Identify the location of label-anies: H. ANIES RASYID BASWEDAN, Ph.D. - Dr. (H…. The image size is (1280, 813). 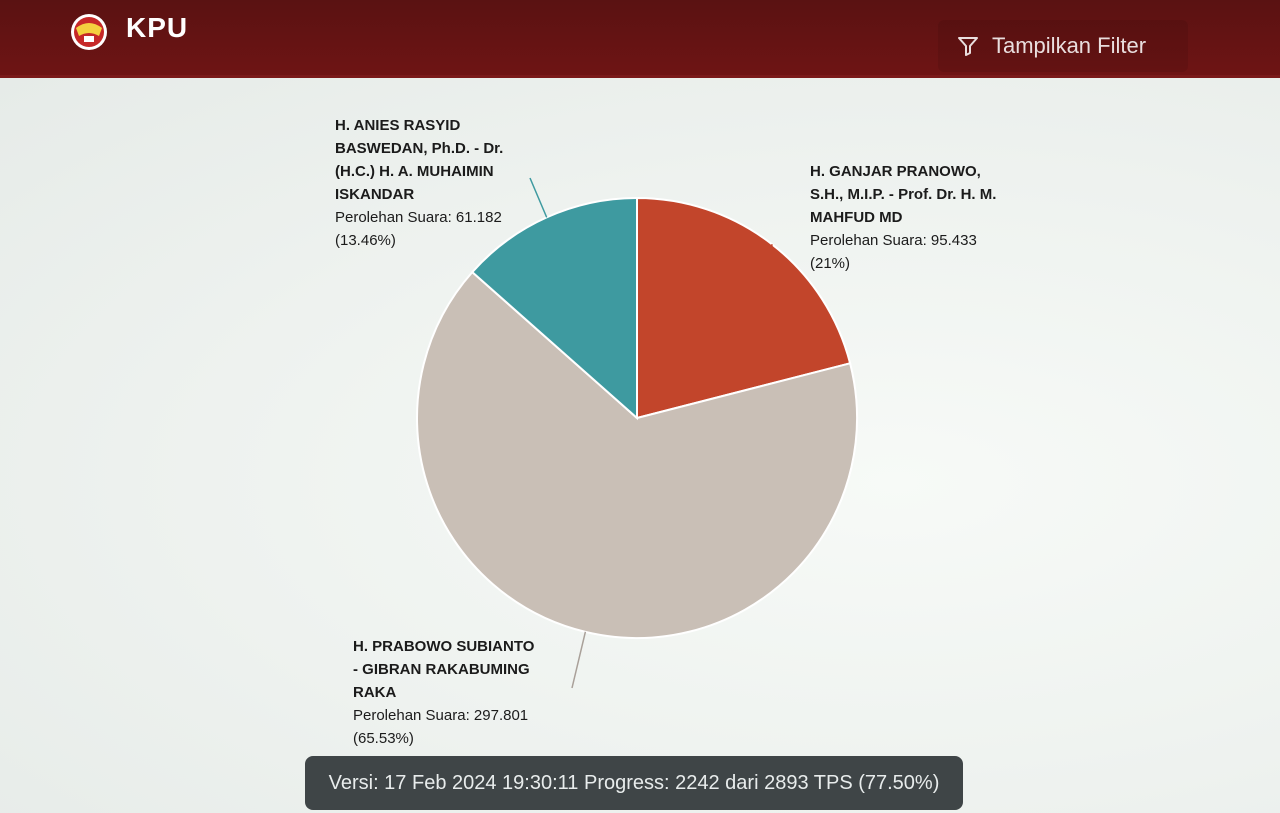
(440, 183).